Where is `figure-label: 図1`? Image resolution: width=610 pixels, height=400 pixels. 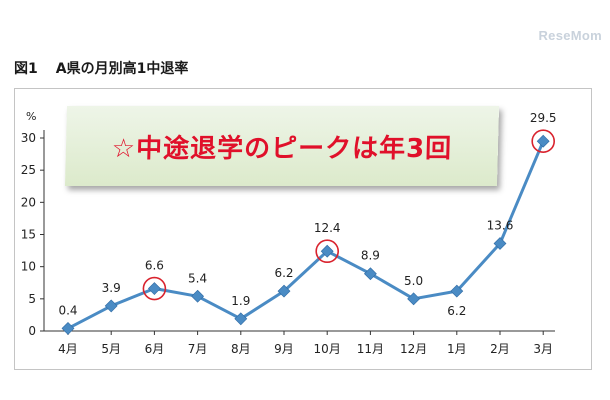
figure-label: 図1 is located at coordinates (26, 69).